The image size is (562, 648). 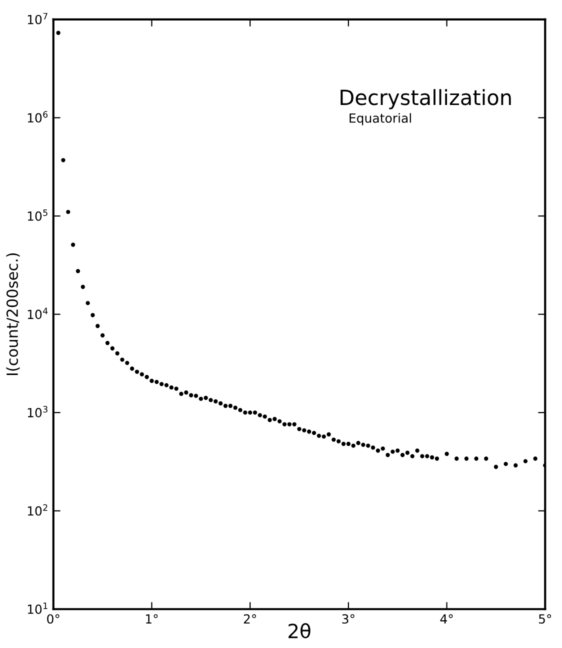 I want to click on y-tick-label: 10$^{5}$, so click(x=38, y=215).